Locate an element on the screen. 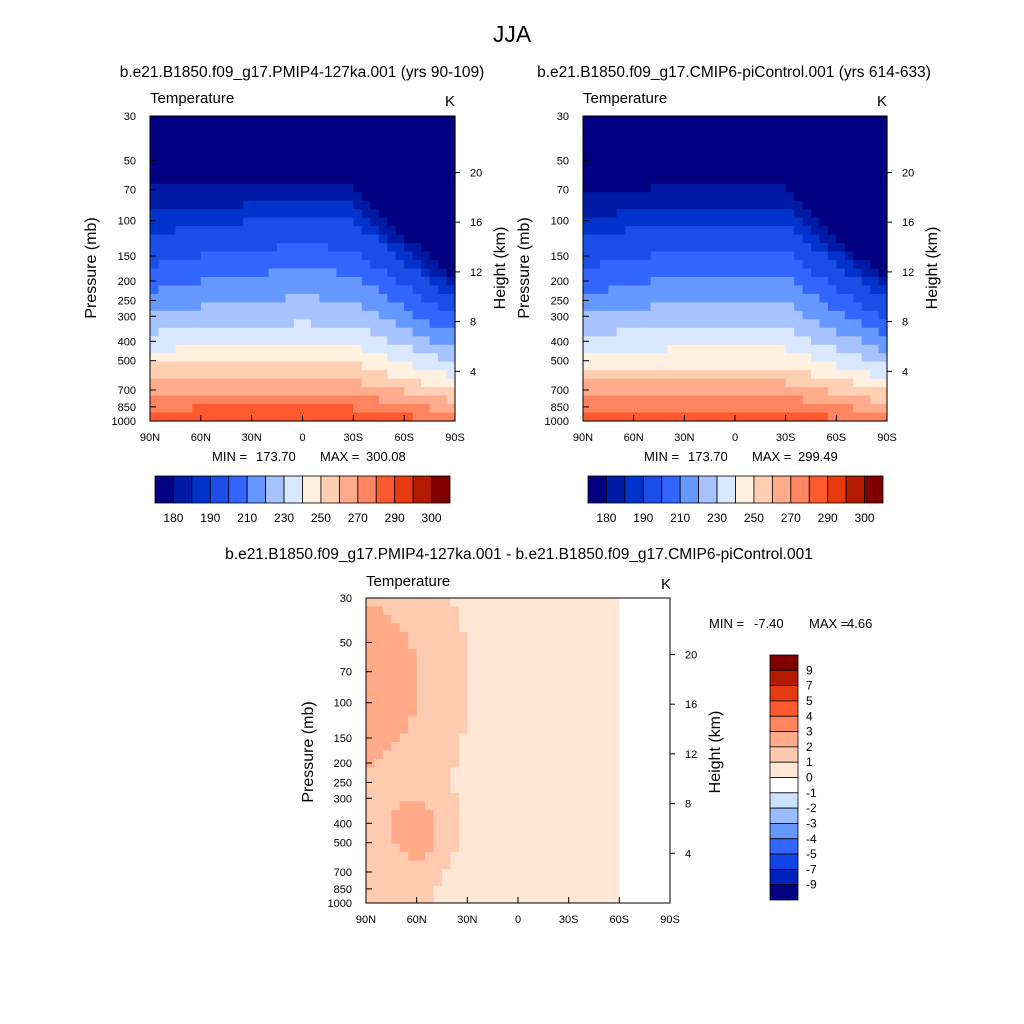 The height and width of the screenshot is (1024, 1024). colorbar-label: 7 is located at coordinates (809, 686).